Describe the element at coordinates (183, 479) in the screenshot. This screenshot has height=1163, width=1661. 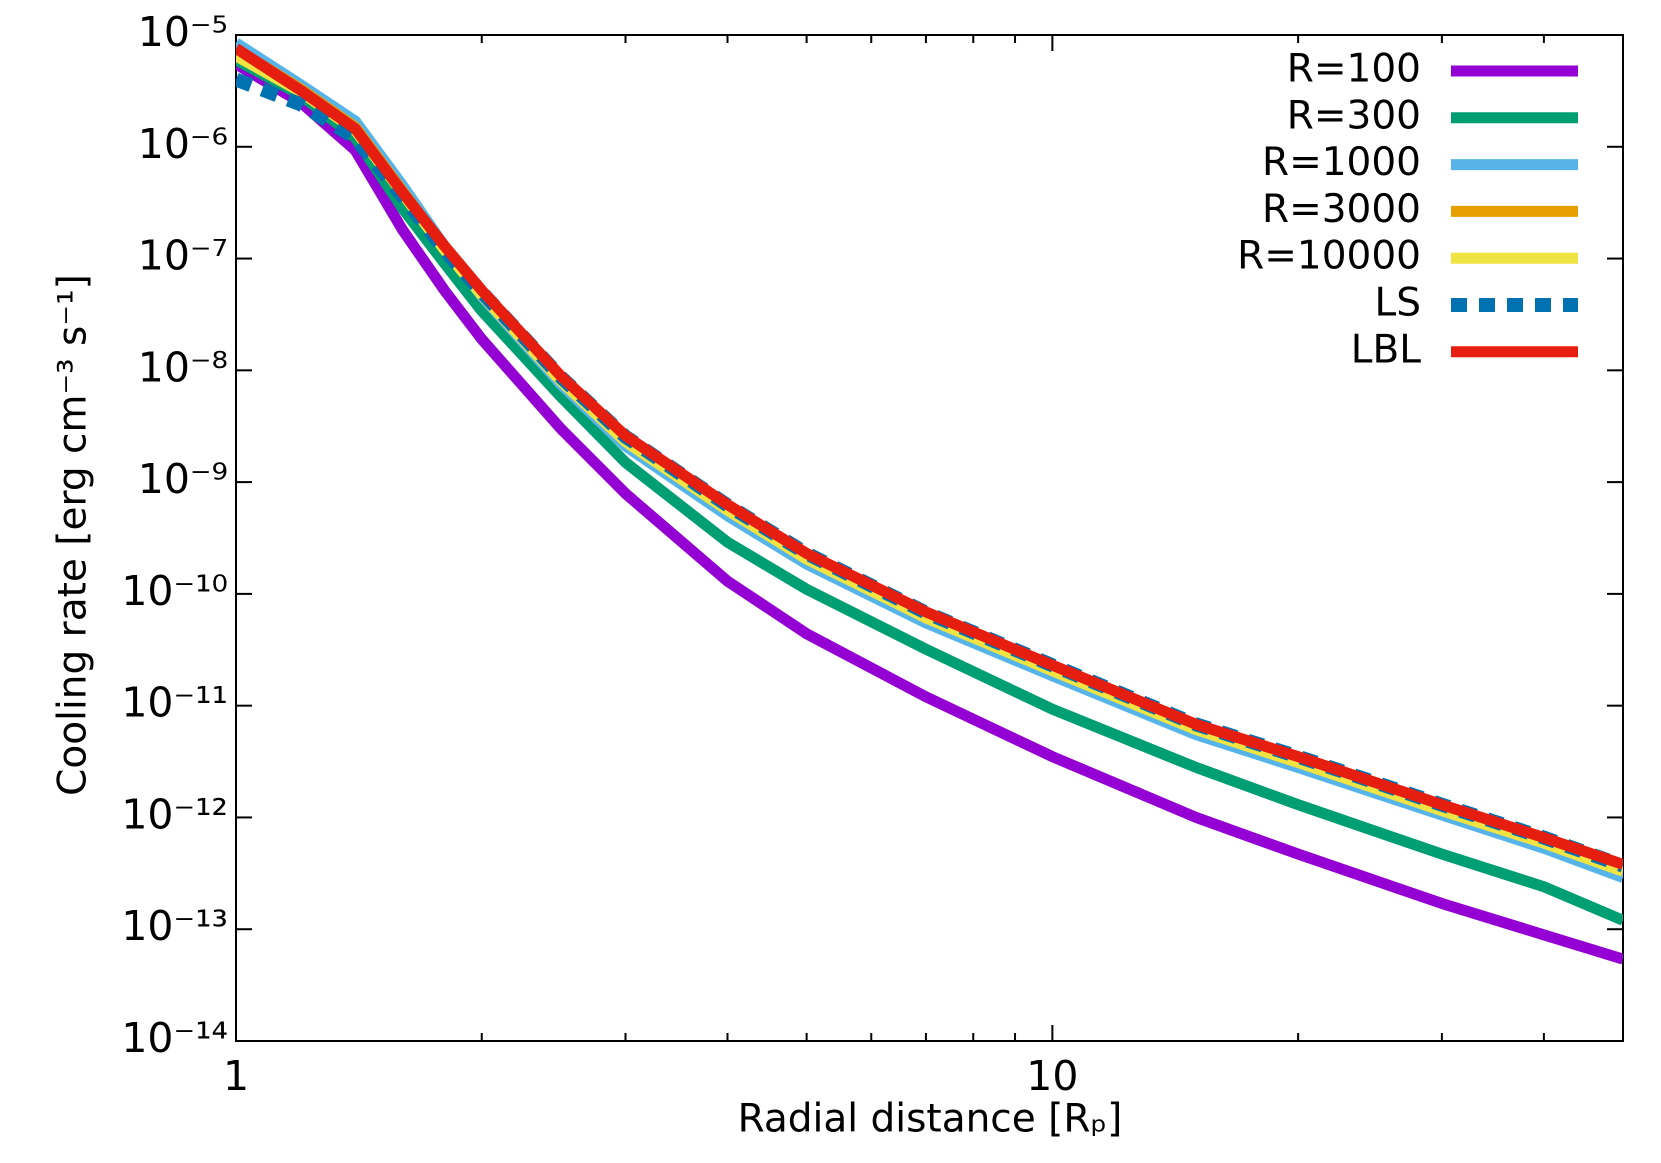
I see `y-tick-label: 10⁻⁹` at that location.